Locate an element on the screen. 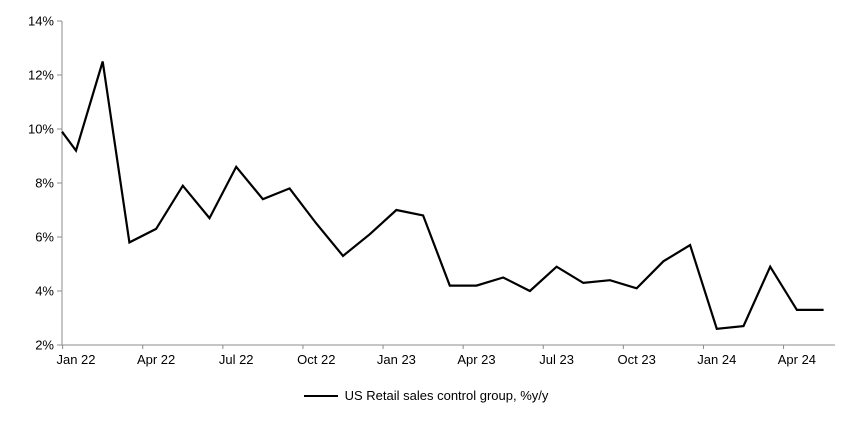 The image size is (852, 423). y-tick-label: 6% is located at coordinates (44, 237).